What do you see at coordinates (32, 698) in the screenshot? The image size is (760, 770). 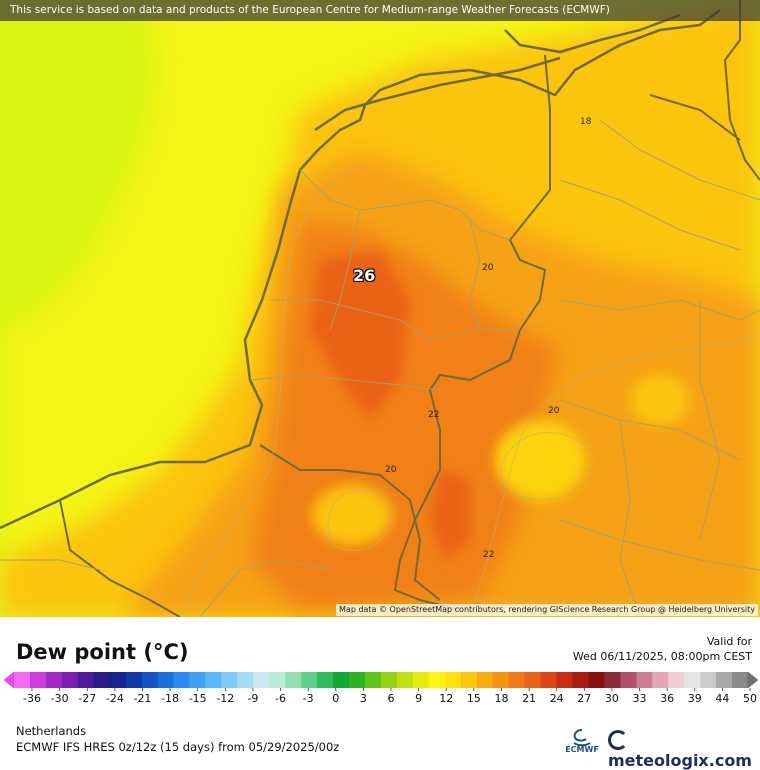 I see `legend-tick-label: -36` at bounding box center [32, 698].